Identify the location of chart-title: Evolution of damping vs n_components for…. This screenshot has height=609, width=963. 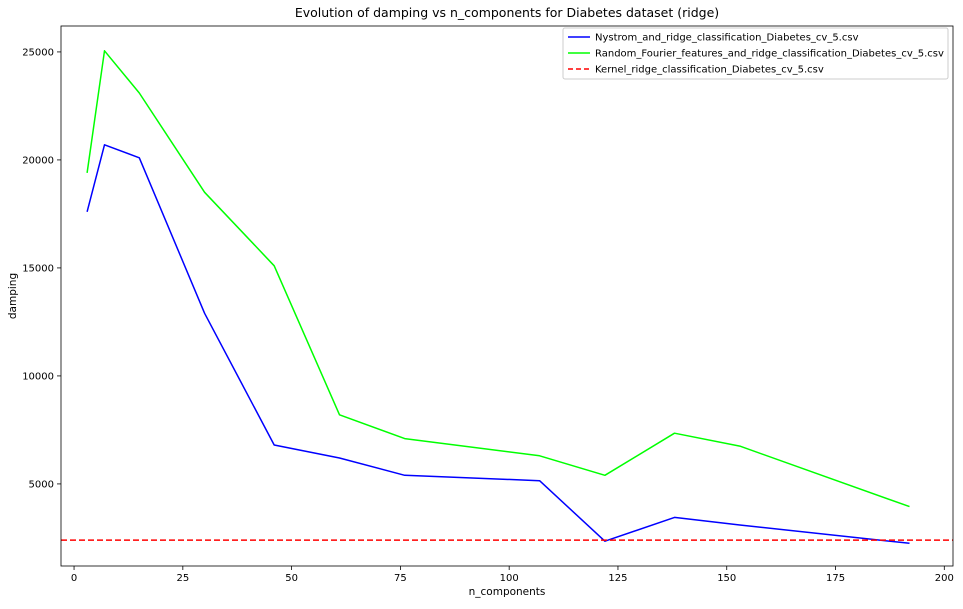
(507, 12).